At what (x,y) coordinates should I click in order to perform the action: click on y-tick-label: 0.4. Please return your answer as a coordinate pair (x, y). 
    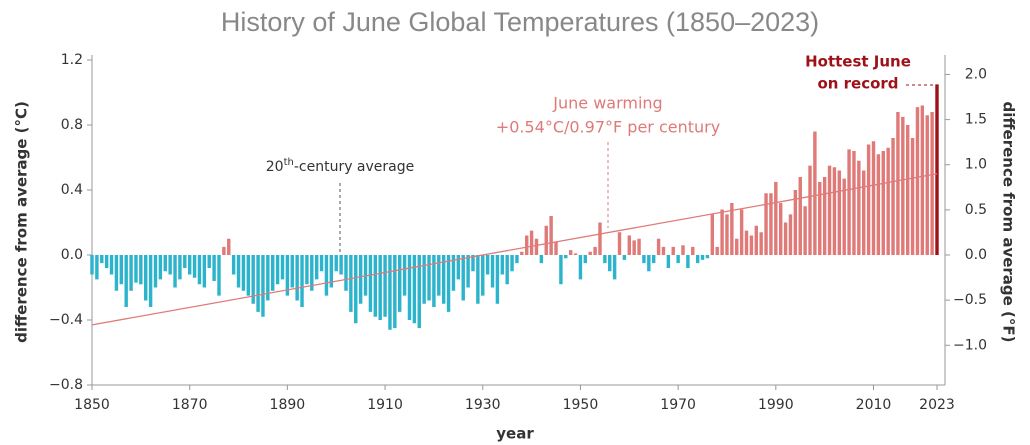
    Looking at the image, I should click on (72, 190).